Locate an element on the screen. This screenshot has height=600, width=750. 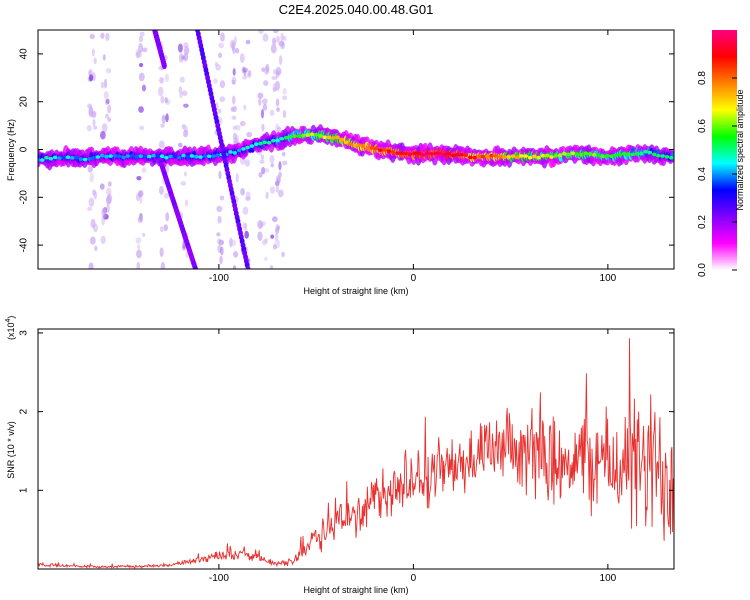
x-tick-label: -100 is located at coordinates (219, 278).